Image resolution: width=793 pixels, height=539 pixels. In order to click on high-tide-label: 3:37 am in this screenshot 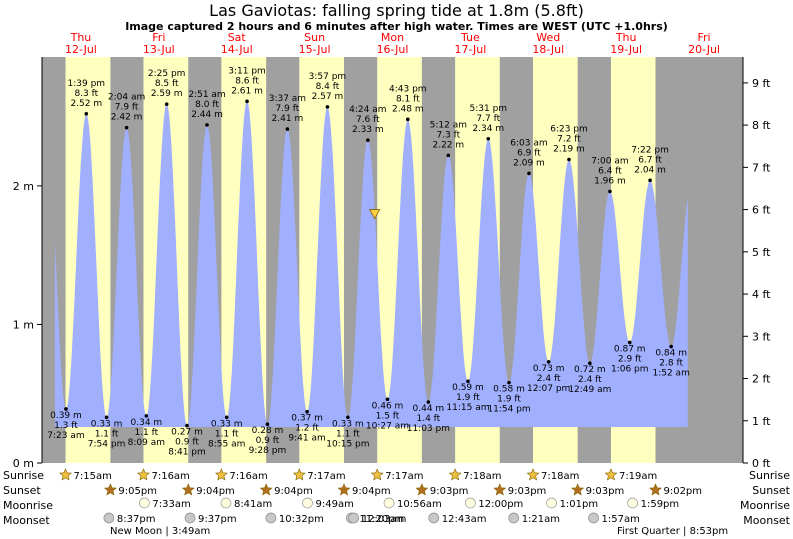, I will do `click(287, 99)`.